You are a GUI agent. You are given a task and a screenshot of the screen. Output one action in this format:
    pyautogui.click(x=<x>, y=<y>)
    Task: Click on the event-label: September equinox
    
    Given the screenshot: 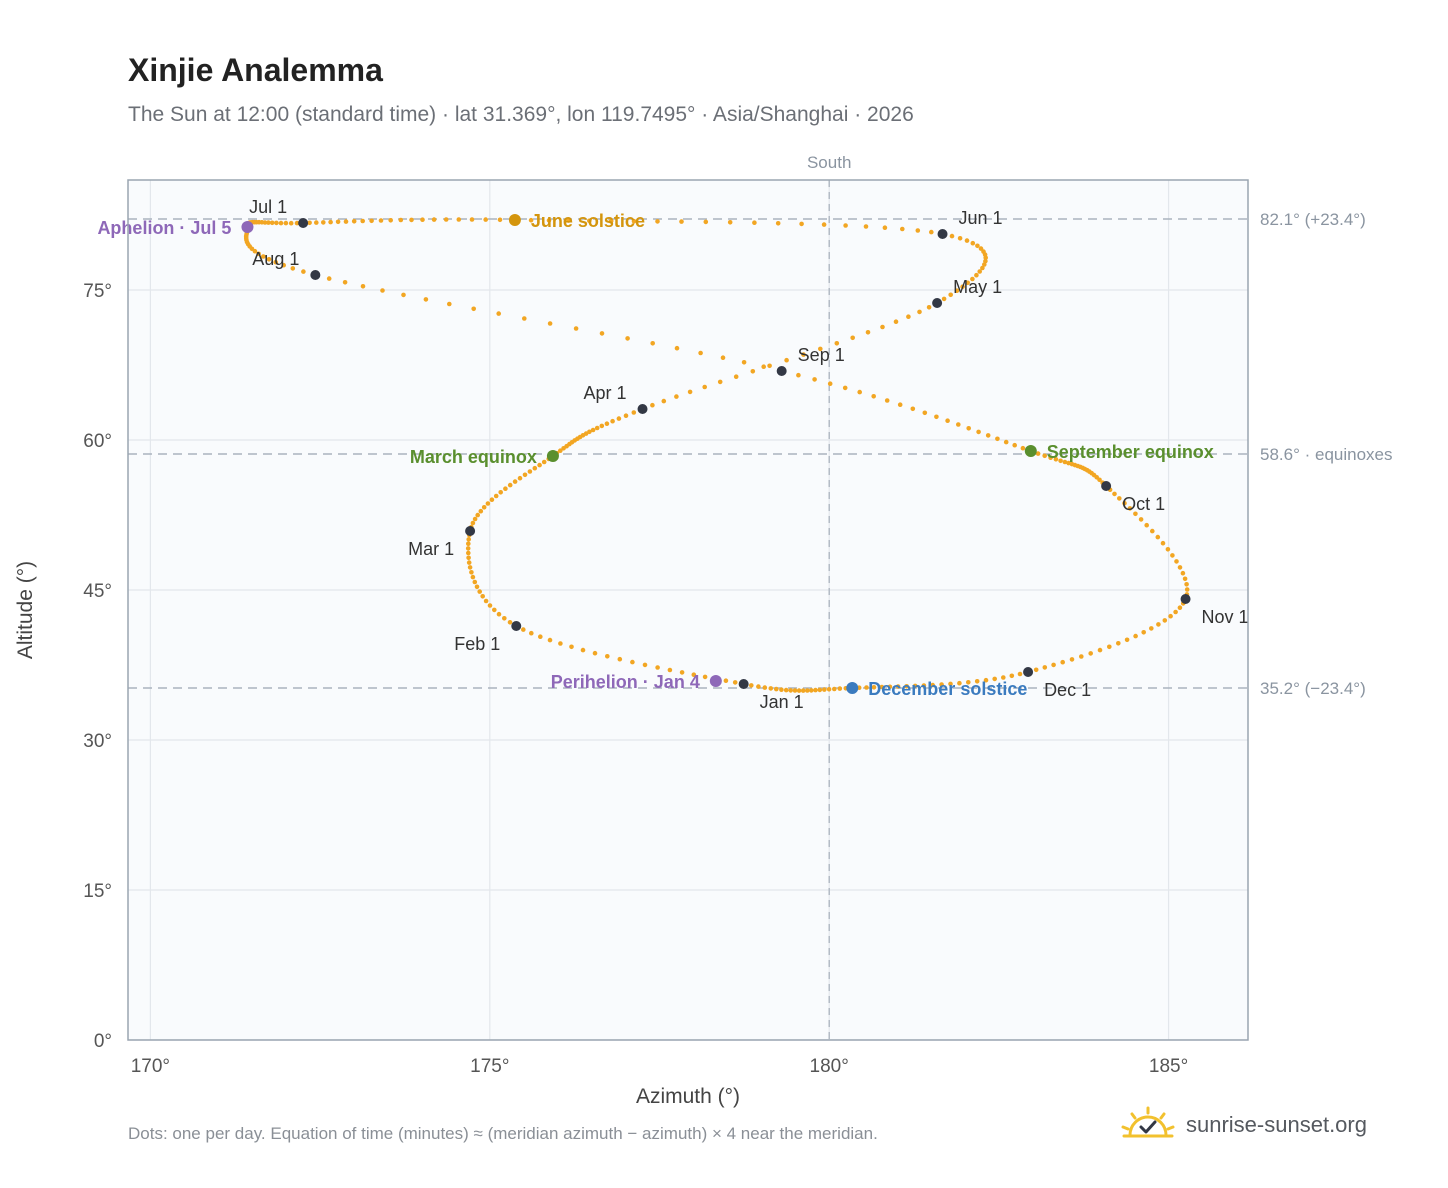 What is the action you would take?
    pyautogui.click(x=1130, y=452)
    